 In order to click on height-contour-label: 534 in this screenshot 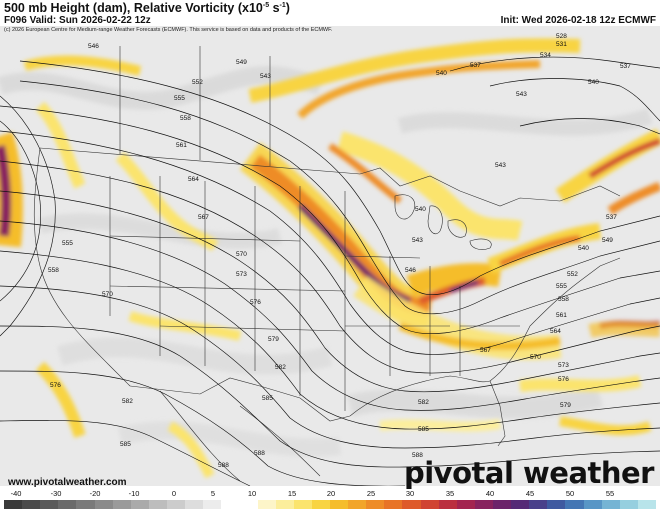, I will do `click(545, 55)`.